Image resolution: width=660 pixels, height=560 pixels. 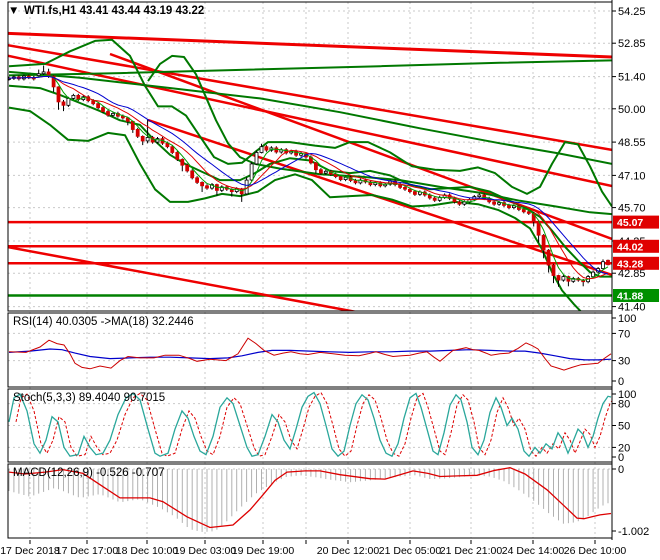 I want to click on price-tick-label: 42.85, so click(x=632, y=274).